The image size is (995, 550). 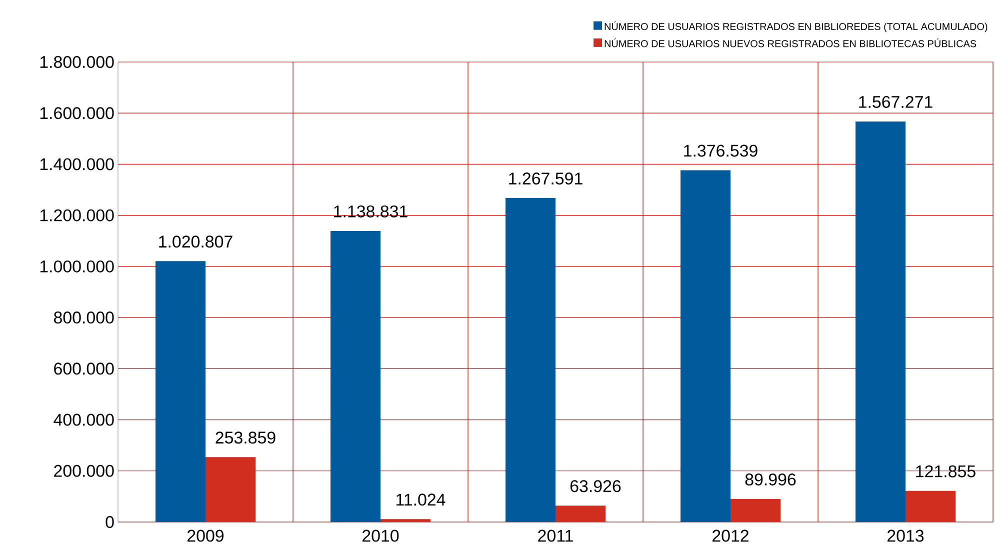 I want to click on x-tick-label: 2009, so click(x=206, y=536).